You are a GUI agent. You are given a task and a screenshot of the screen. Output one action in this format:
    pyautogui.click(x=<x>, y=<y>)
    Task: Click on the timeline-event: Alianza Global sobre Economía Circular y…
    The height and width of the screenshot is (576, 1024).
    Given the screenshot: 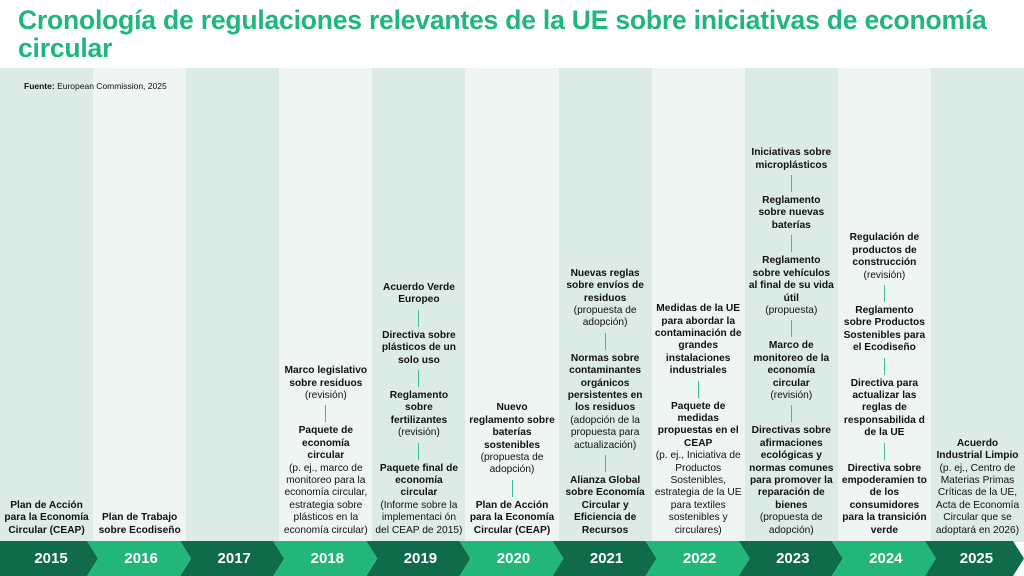 What is the action you would take?
    pyautogui.click(x=605, y=506)
    